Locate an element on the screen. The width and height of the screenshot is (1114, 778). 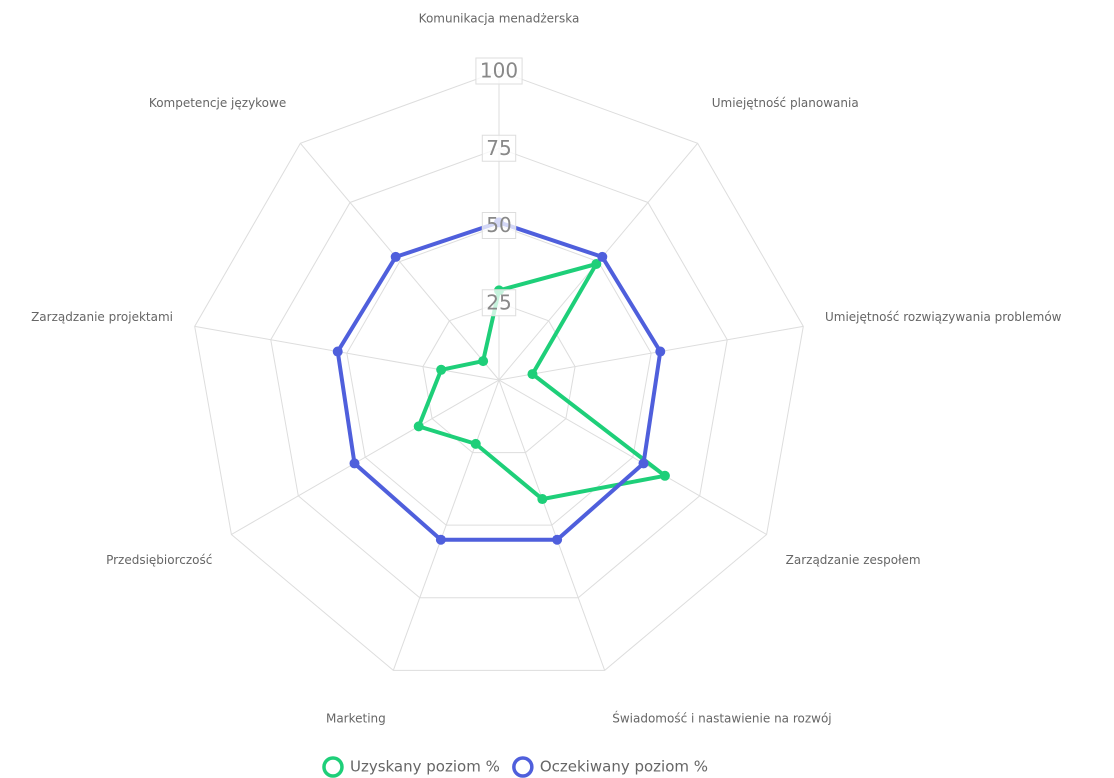
axis-label: Zarządzanie projektami is located at coordinates (102, 317).